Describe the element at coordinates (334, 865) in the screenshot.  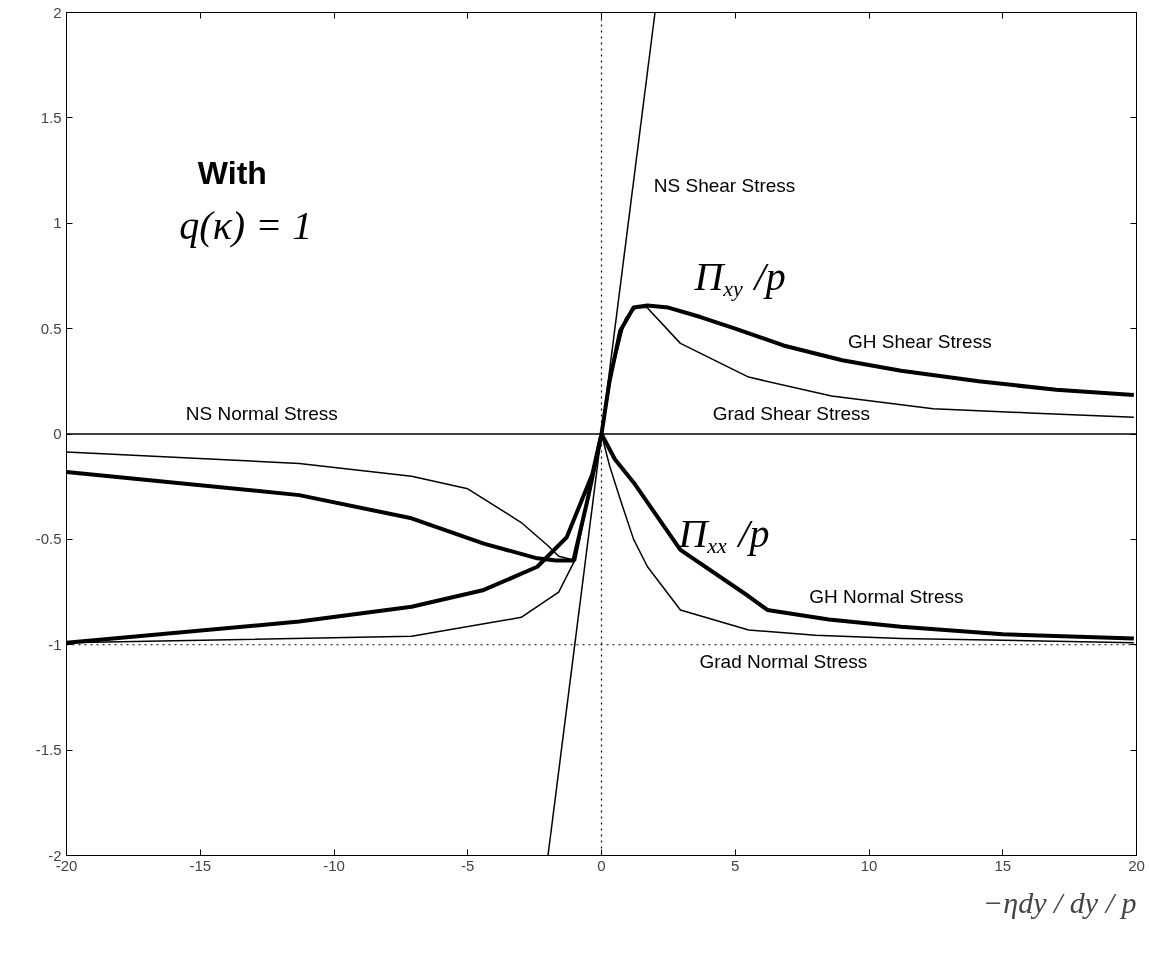
I see `x-tick-label: -10` at that location.